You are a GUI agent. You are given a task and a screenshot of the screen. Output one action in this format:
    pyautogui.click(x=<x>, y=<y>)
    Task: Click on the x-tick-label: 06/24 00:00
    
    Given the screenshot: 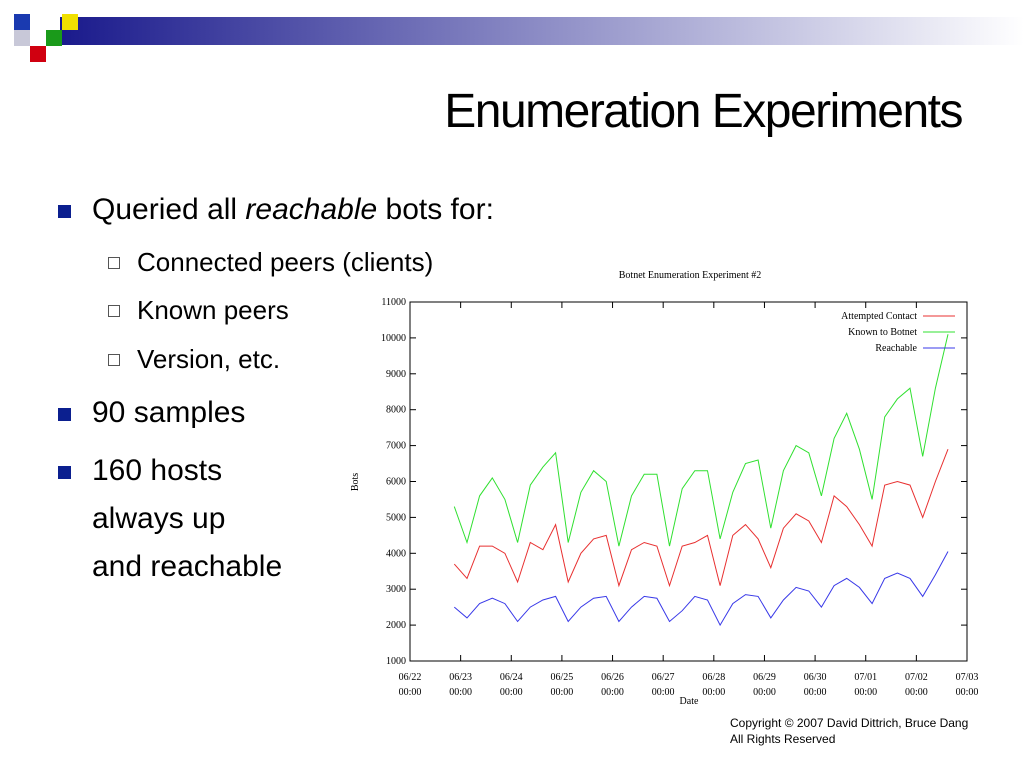 What is the action you would take?
    pyautogui.click(x=511, y=685)
    